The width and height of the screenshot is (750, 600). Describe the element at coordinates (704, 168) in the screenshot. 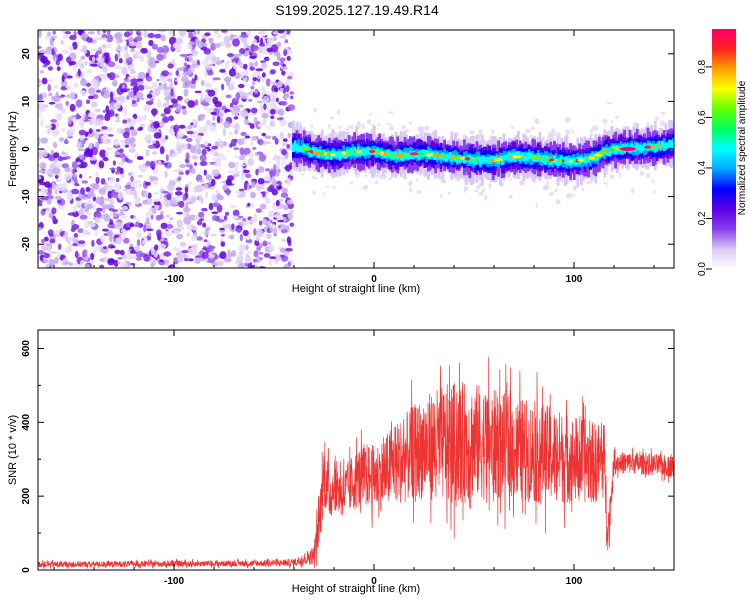

I see `colorbar-ticks: 0.0 0.2 0.4 0.6 0.8` at that location.